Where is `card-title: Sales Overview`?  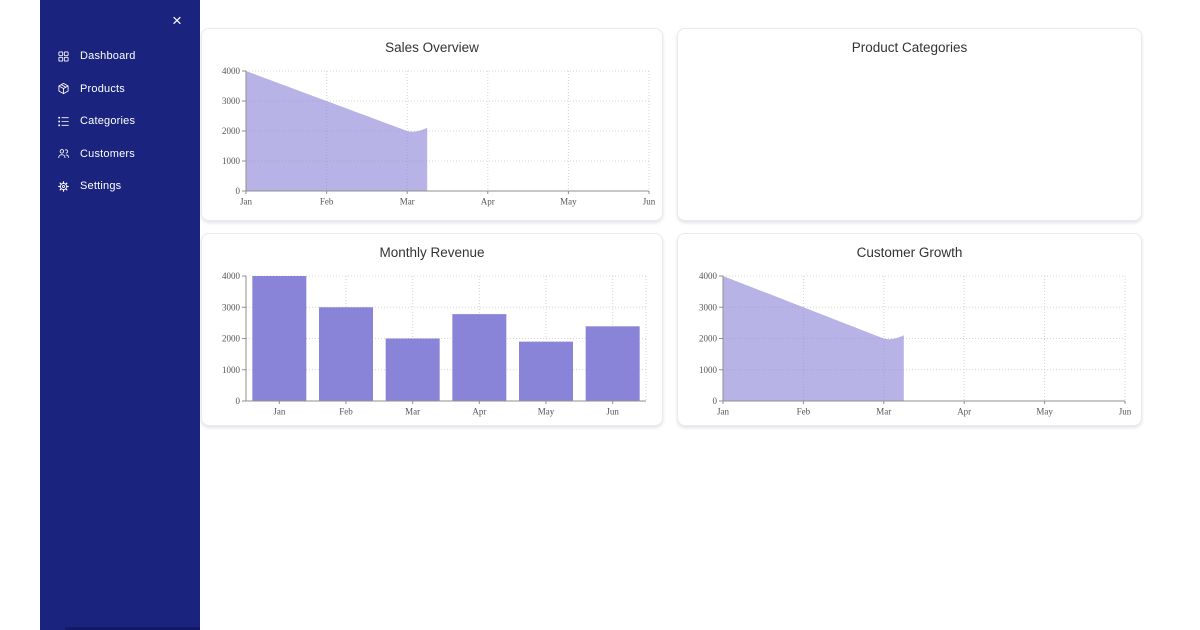
card-title: Sales Overview is located at coordinates (432, 47).